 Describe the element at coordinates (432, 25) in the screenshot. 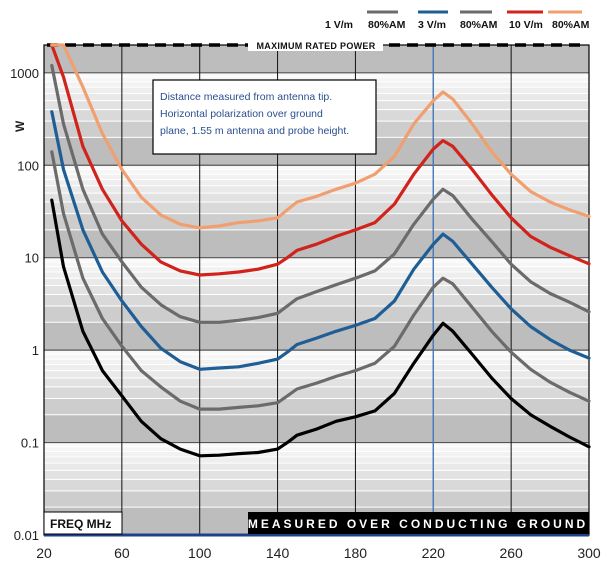

I see `legend-label-3: 3 V/m` at that location.